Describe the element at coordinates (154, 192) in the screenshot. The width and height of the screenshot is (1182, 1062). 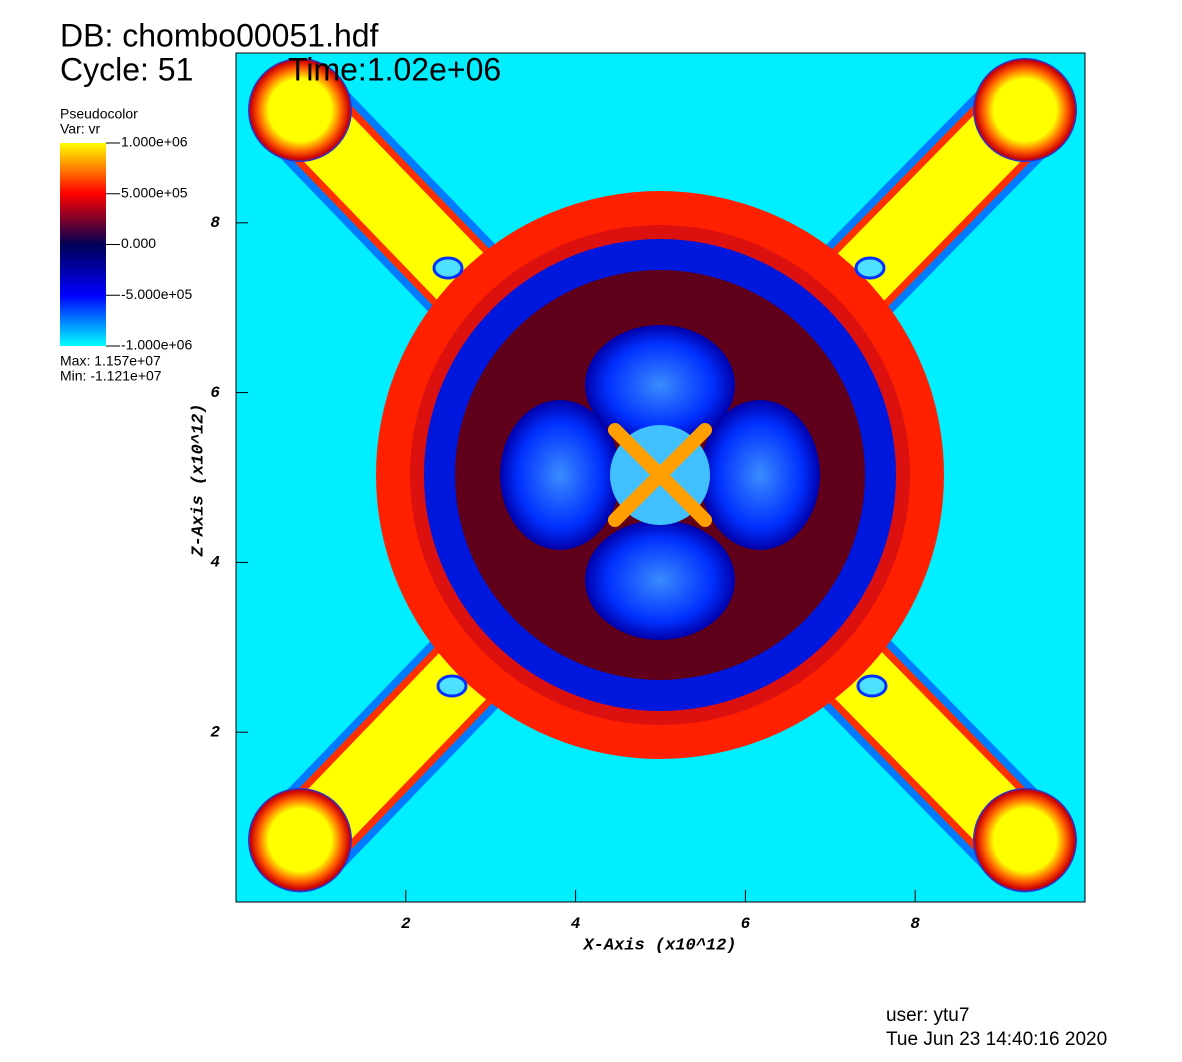
I see `colorbar-tick-label: 5.000e+05` at that location.